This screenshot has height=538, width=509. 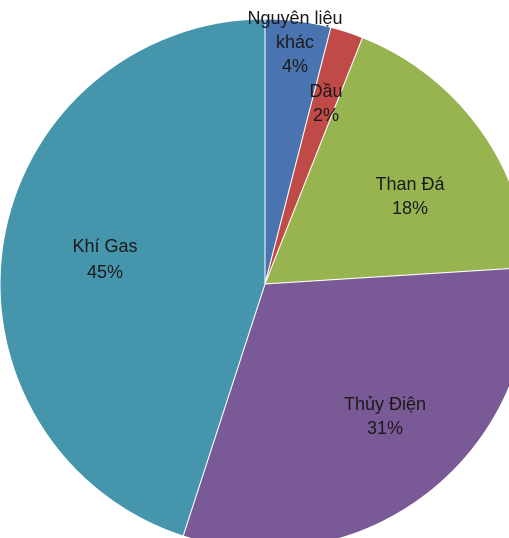 I want to click on pie-percent-label-nguyen-lieu-khac: 4%, so click(x=295, y=66).